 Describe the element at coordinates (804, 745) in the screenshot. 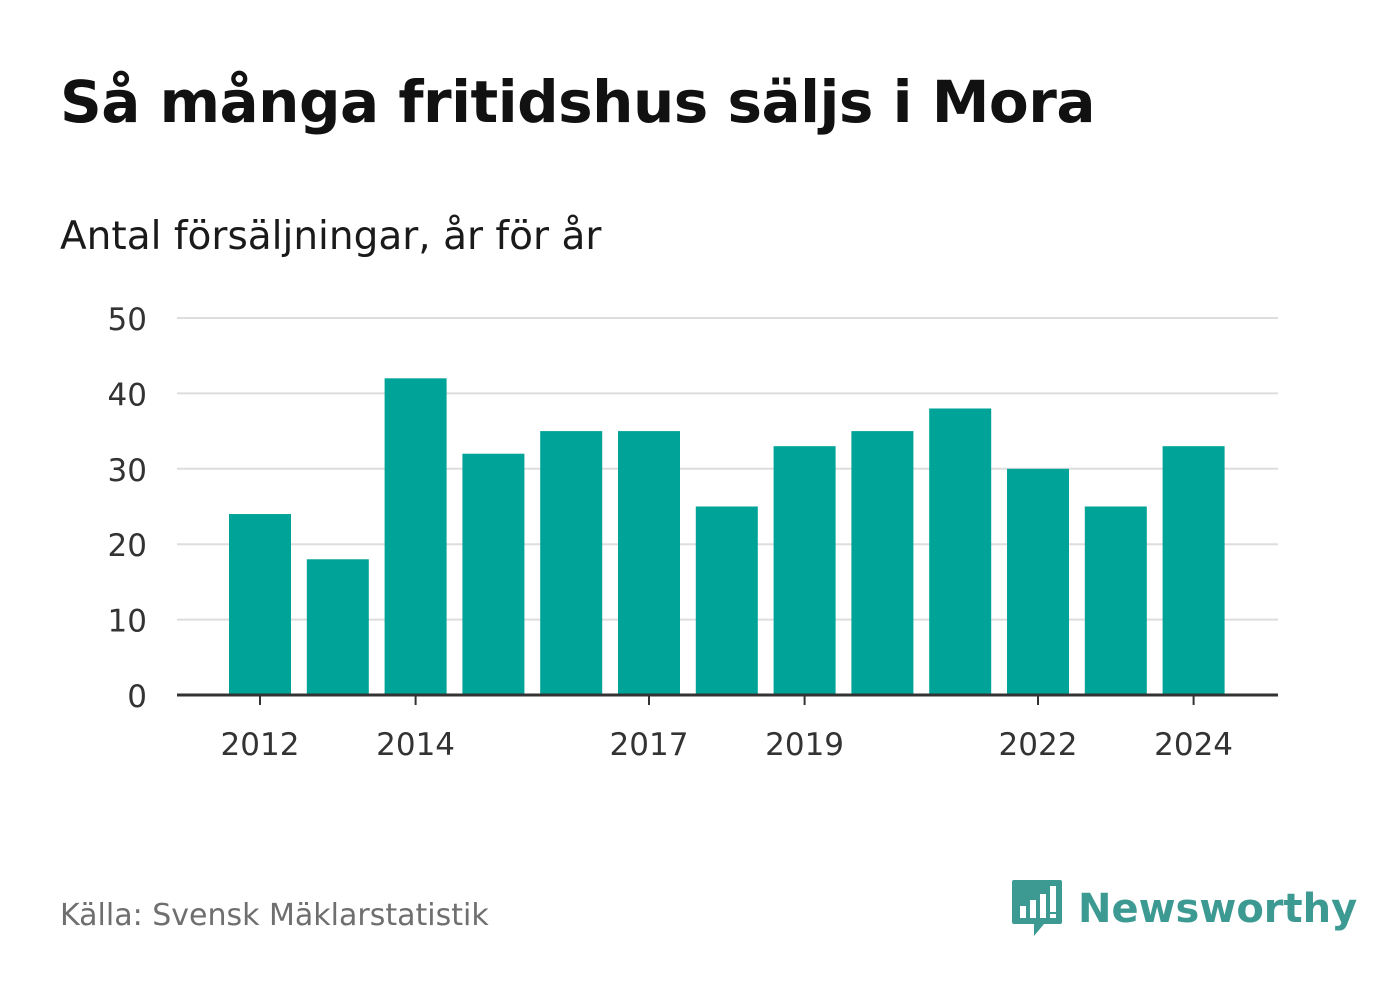

I see `x-tick-label: 2019` at that location.